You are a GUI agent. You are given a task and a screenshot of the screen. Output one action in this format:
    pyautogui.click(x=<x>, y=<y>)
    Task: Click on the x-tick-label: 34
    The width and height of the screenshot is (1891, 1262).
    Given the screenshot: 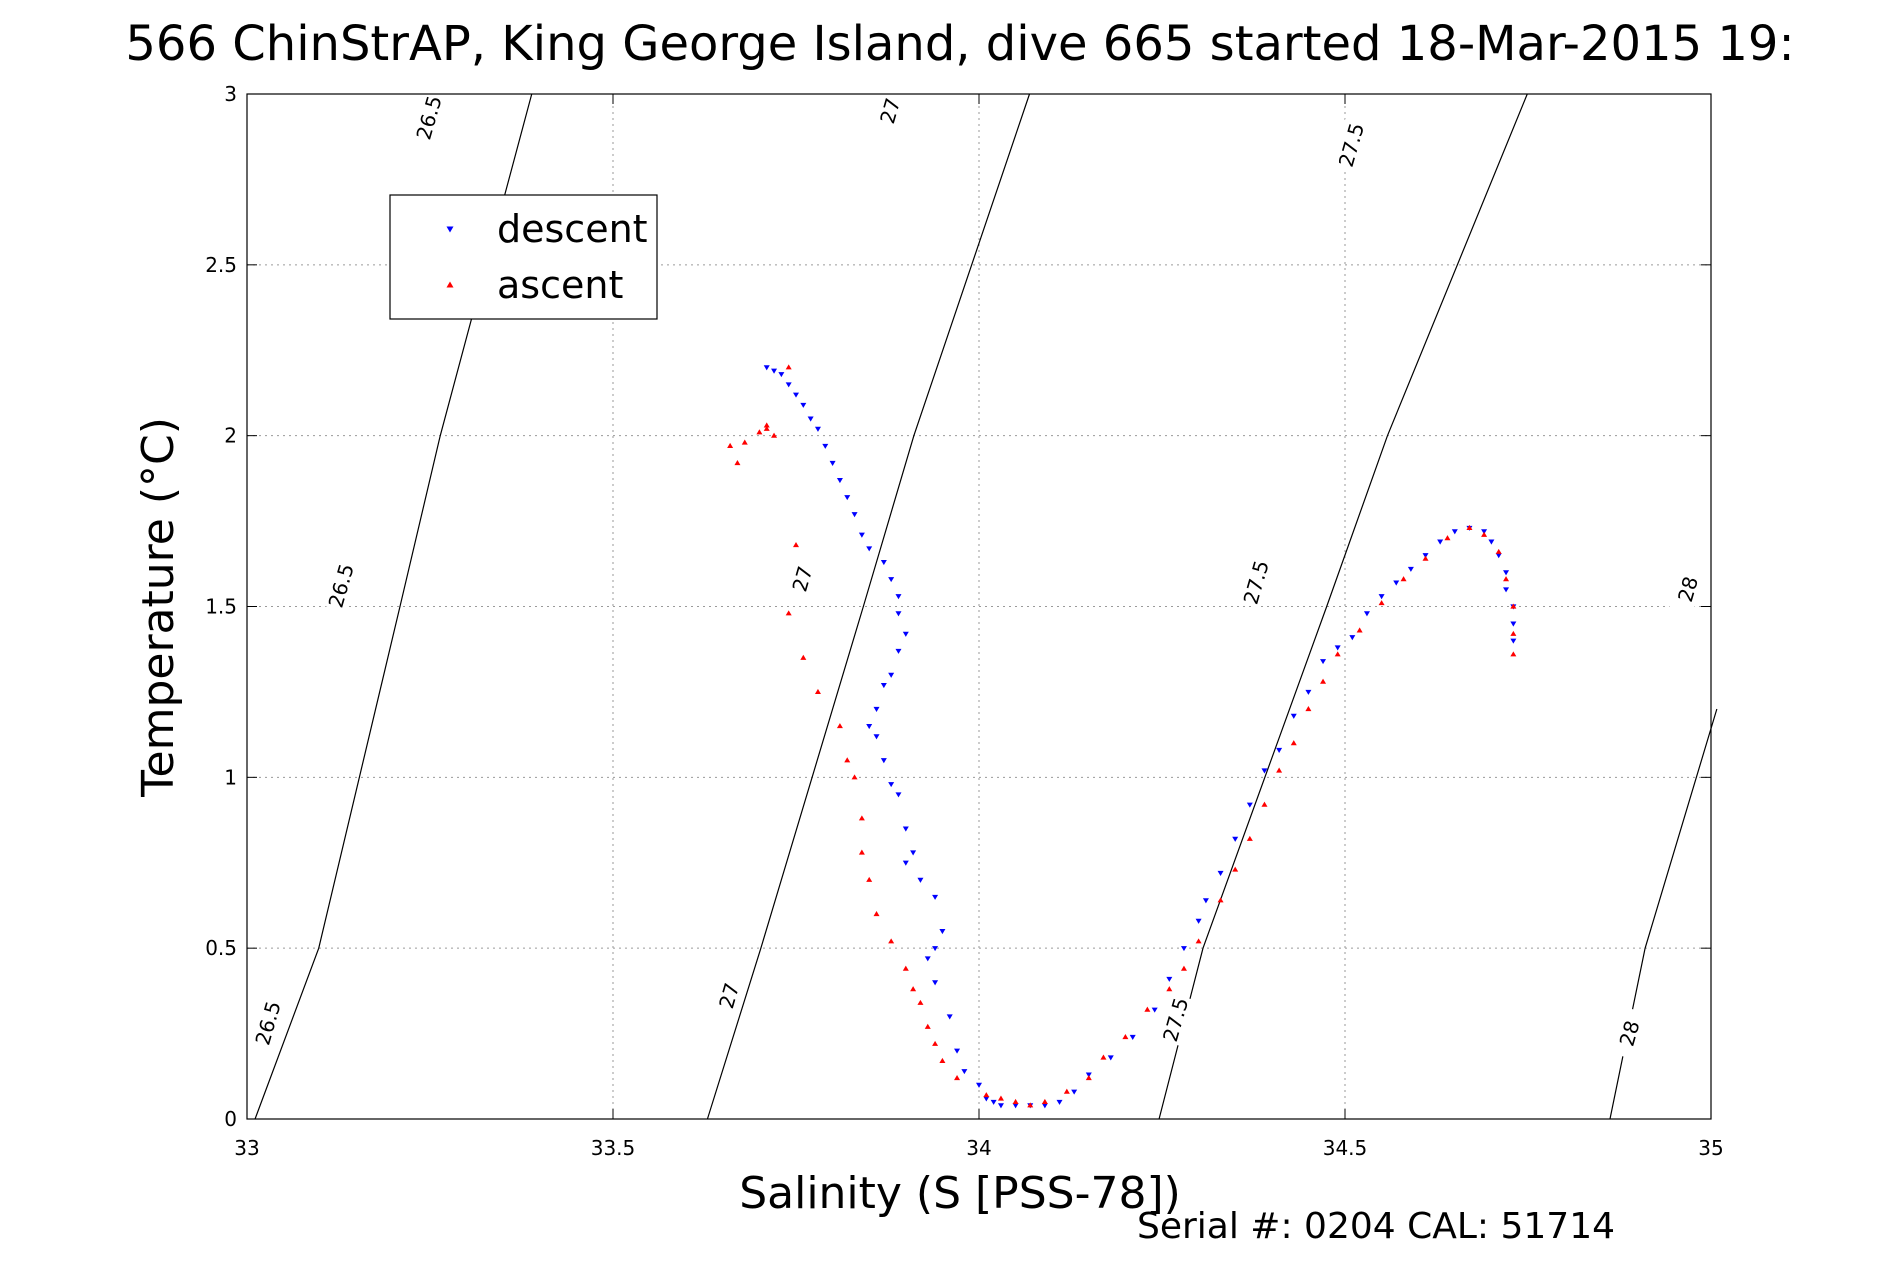 What is the action you would take?
    pyautogui.click(x=978, y=1148)
    